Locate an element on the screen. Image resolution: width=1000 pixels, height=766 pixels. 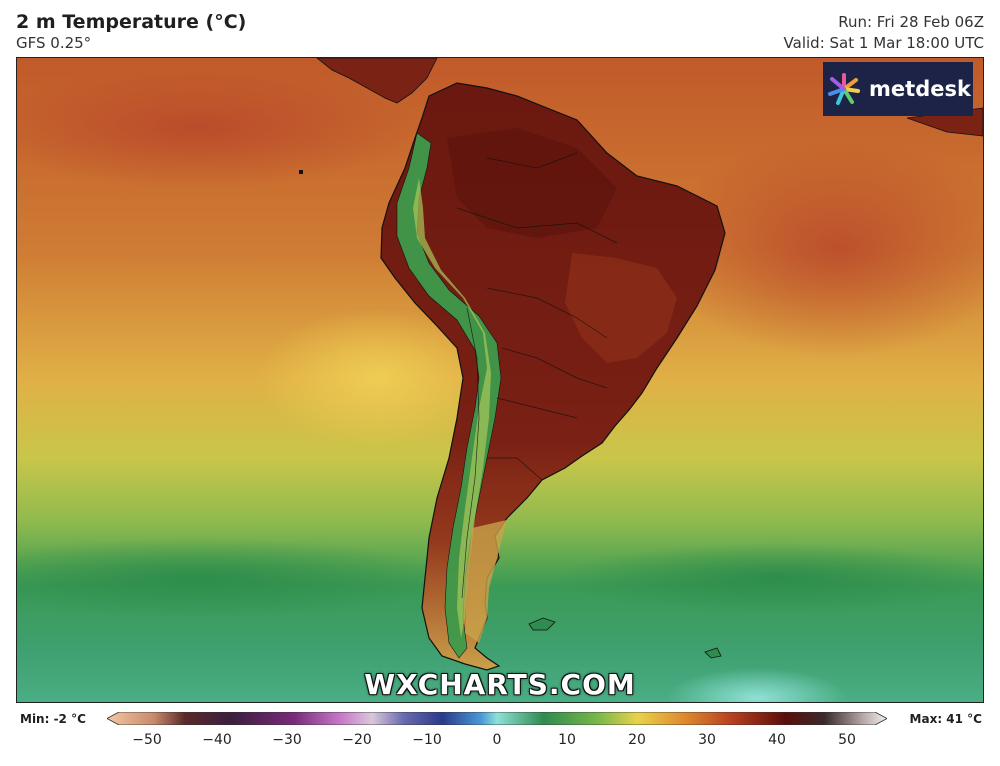
valid-time: Valid: Sat 1 Mar 18:00 UTC is located at coordinates (883, 43).